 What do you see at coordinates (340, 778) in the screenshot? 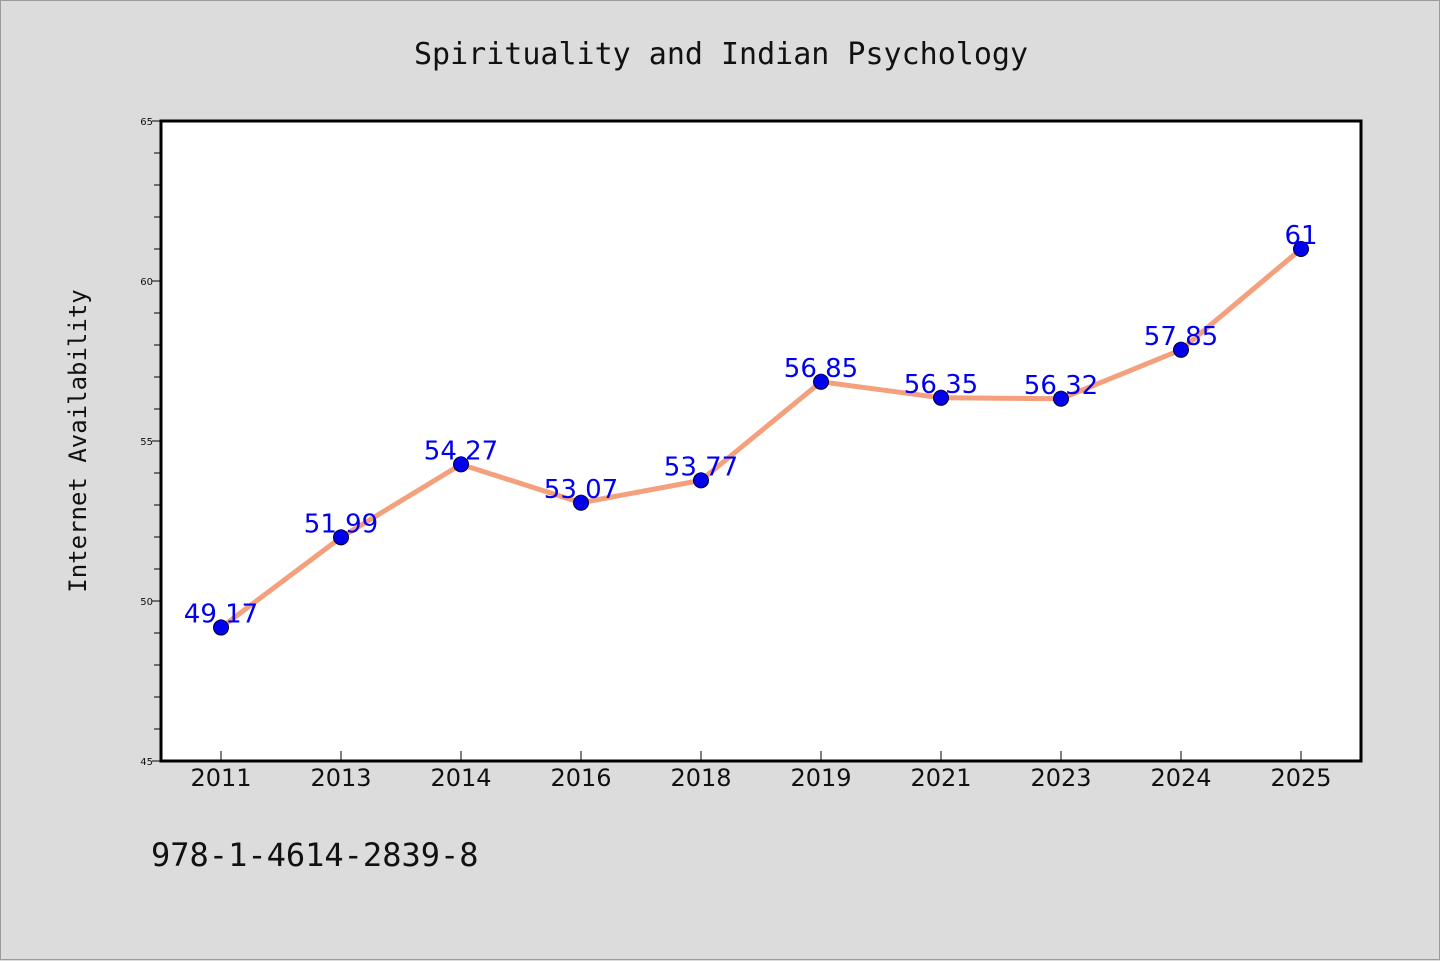
I see `x-tick-label: 2013` at bounding box center [340, 778].